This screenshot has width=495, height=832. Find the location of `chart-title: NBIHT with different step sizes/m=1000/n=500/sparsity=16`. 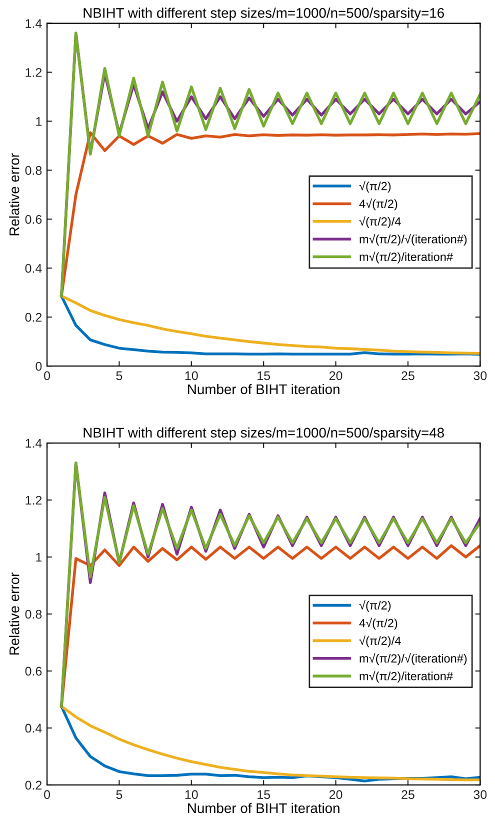

chart-title: NBIHT with different step sizes/m=1000/n=500/sparsity=16 is located at coordinates (264, 14).